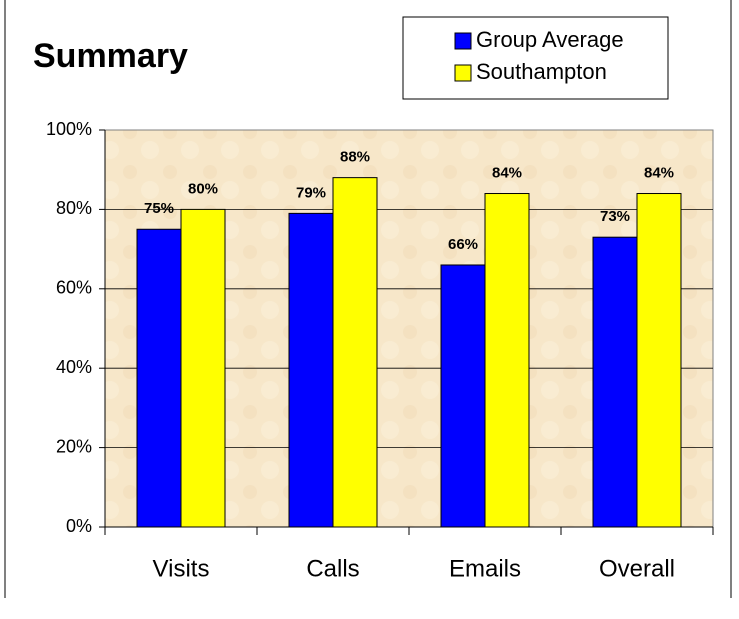 The image size is (739, 619). Describe the element at coordinates (637, 568) in the screenshot. I see `x-tick-label: Overall` at that location.